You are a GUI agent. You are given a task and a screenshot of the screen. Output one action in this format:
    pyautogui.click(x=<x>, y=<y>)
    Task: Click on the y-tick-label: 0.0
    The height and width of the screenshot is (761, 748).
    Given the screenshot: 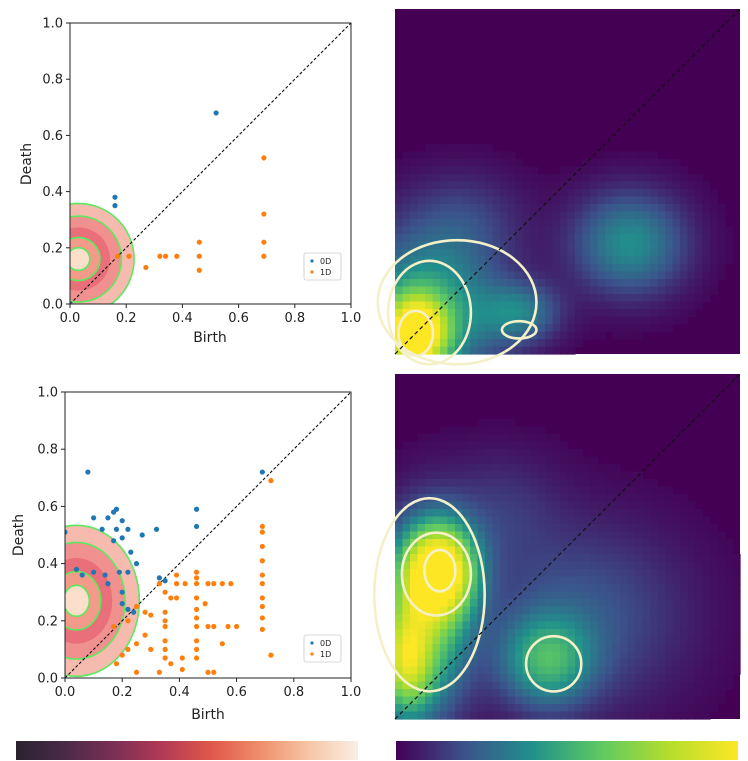 What is the action you would take?
    pyautogui.click(x=47, y=679)
    